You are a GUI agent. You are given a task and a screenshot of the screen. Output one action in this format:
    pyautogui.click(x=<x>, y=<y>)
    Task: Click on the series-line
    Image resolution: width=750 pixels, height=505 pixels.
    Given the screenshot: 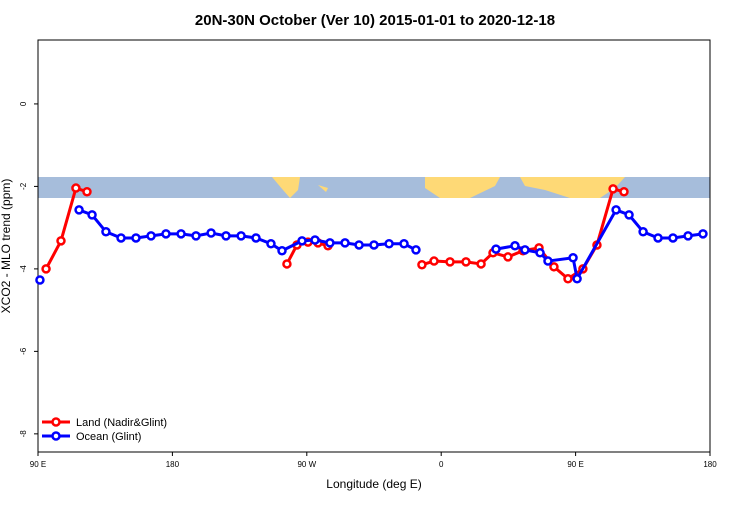 What is the action you would take?
    pyautogui.click(x=334, y=233)
    